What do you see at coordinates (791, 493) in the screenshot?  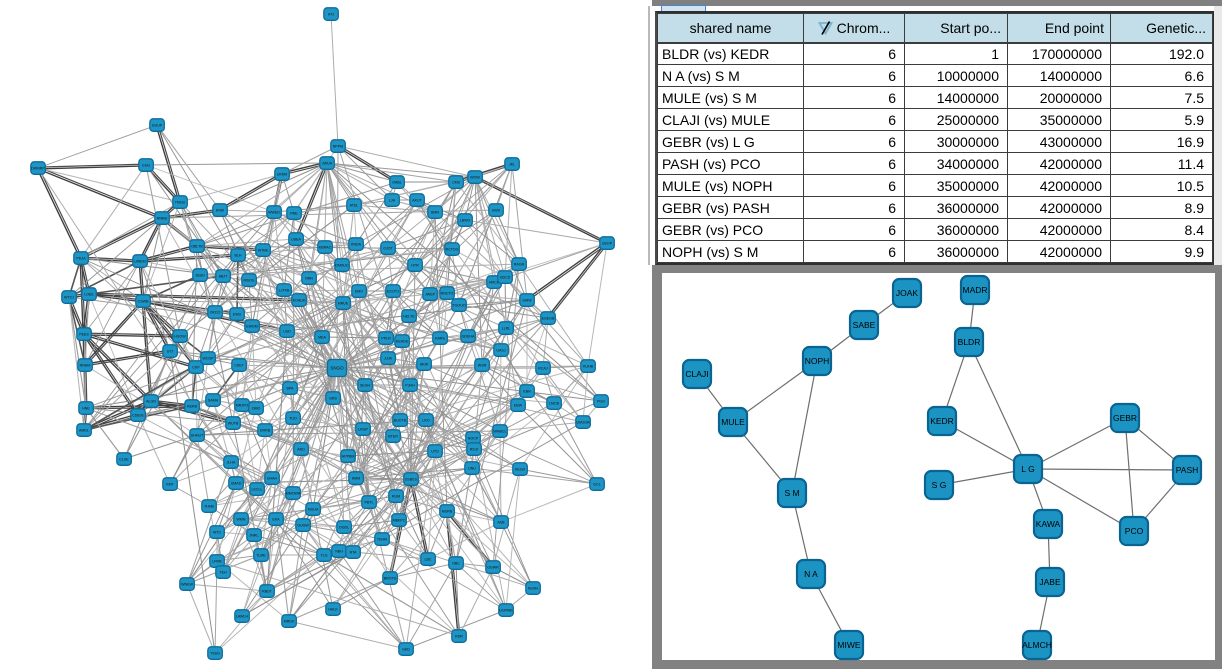 I see `svg-text: S M` at bounding box center [791, 493].